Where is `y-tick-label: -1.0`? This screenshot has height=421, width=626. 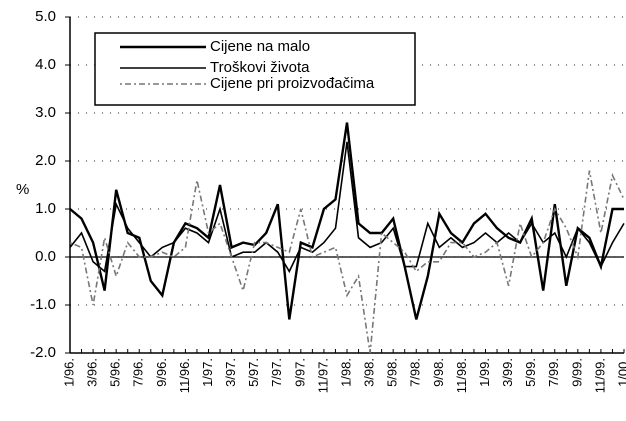
y-tick-label: -1.0 is located at coordinates (43, 304).